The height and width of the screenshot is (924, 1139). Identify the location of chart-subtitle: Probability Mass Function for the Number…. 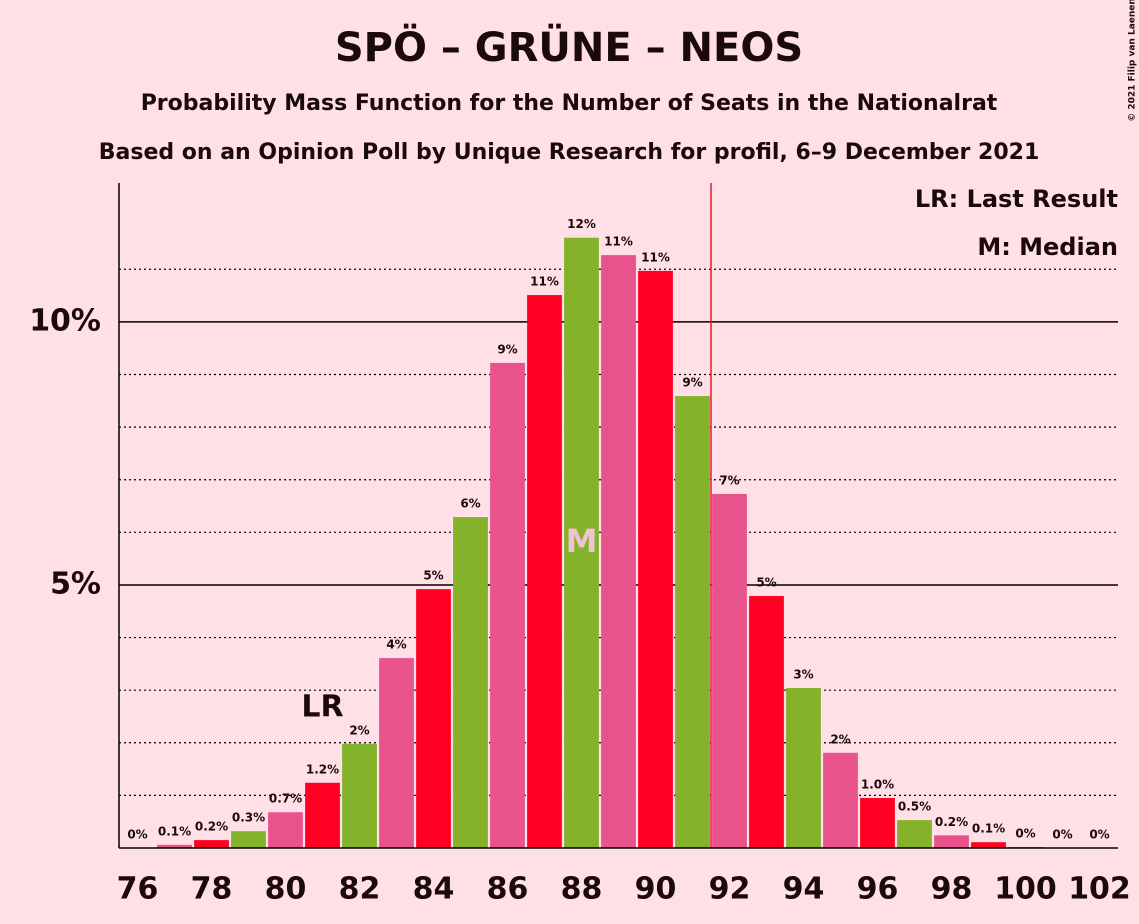
(569, 103).